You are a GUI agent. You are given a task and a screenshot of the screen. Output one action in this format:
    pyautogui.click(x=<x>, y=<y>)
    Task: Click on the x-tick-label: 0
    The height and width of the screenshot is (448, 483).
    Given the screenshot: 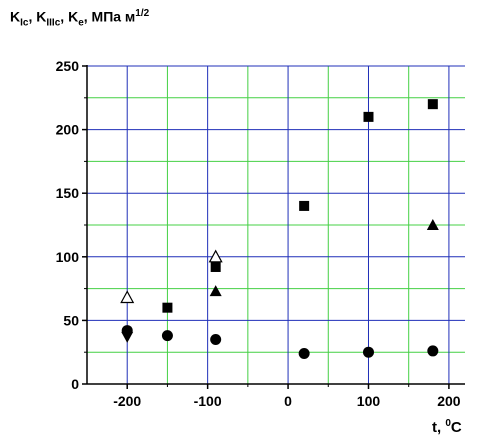 What is the action you would take?
    pyautogui.click(x=288, y=401)
    